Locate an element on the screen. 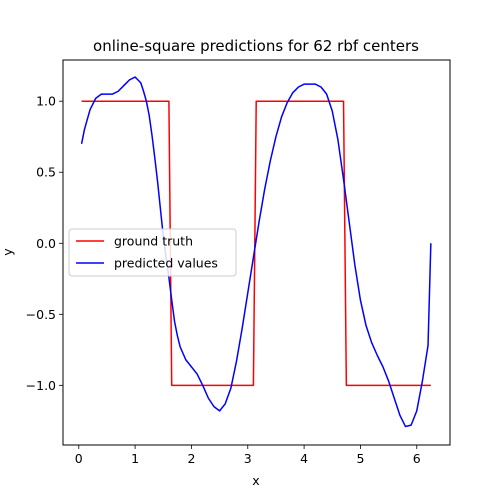 This screenshot has height=500, width=500. legend: ground truth predicted values is located at coordinates (152, 252).